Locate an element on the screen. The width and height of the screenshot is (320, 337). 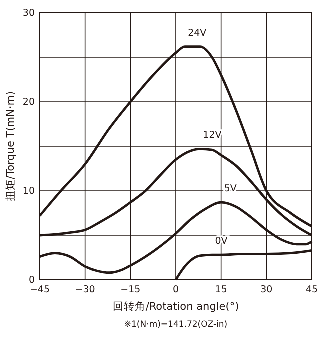
y-tick-label: 30 is located at coordinates (28, 14).